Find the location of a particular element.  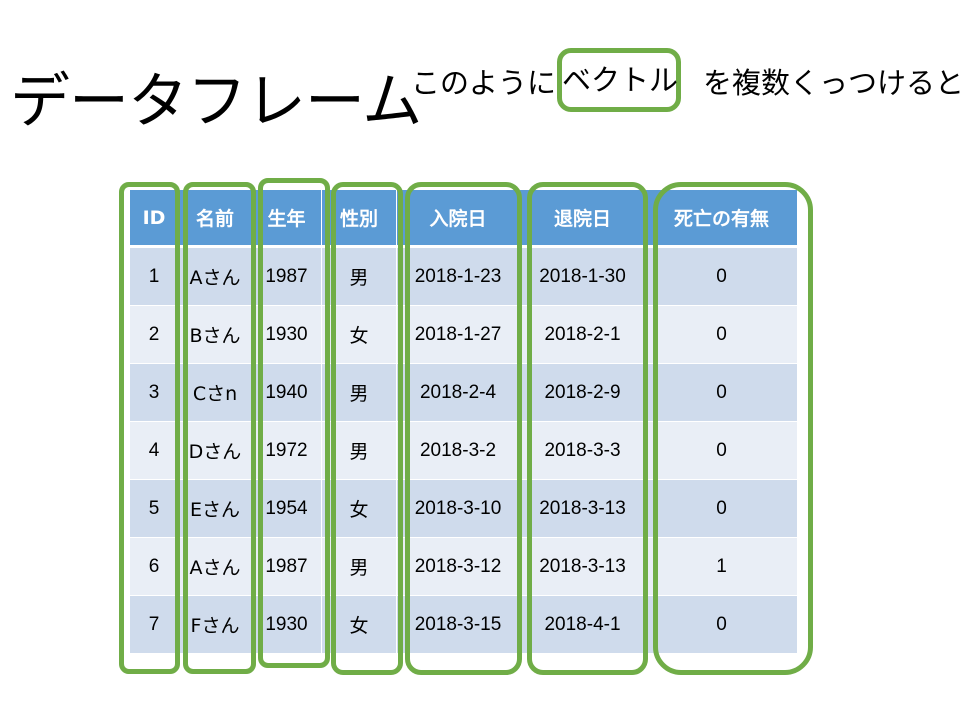

header-name: 名前 is located at coordinates (214, 219).